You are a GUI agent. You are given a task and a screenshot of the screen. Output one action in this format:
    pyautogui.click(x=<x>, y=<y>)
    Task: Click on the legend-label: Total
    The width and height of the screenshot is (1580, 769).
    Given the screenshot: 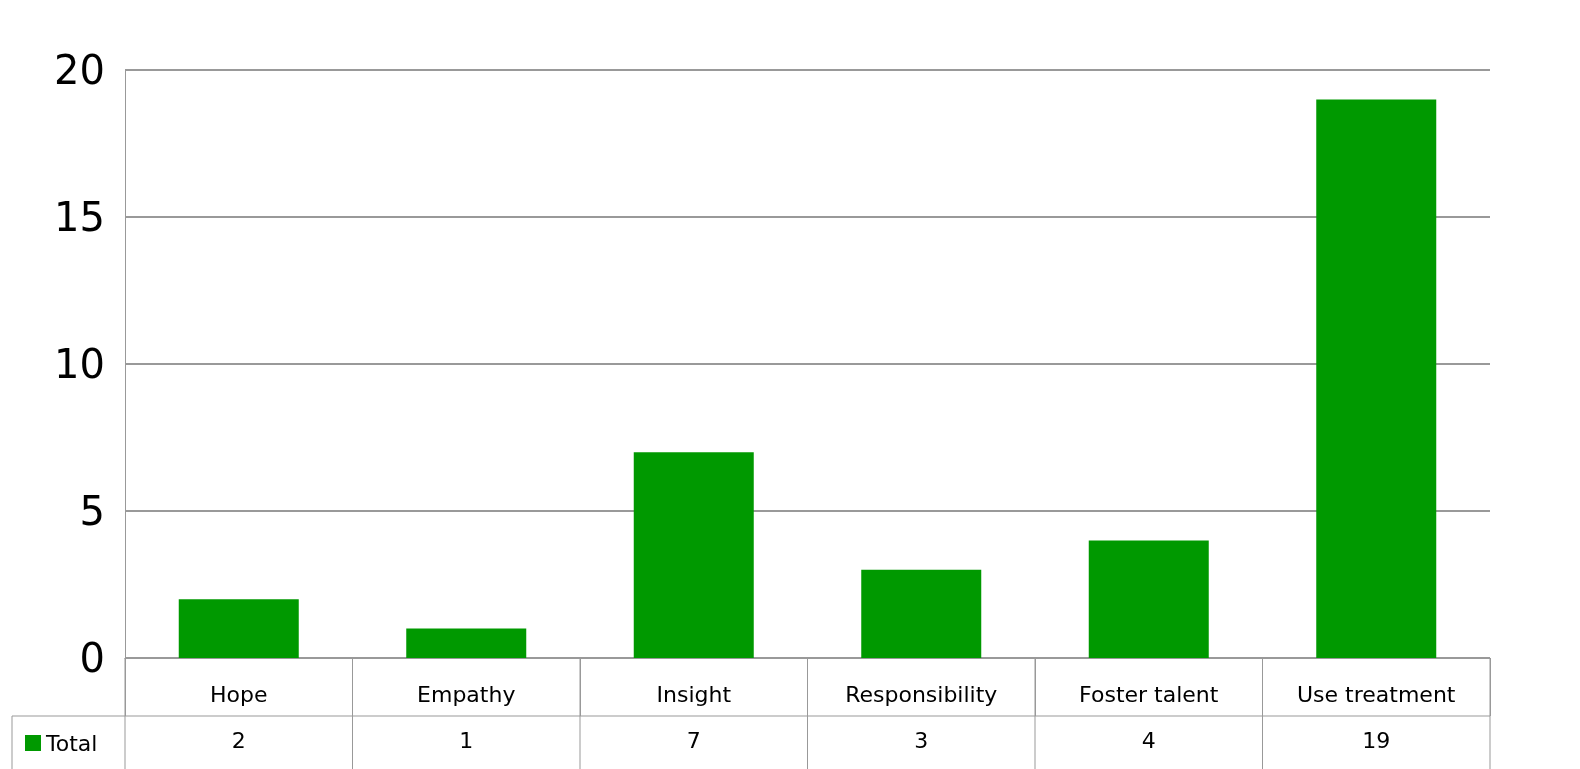 What is the action you would take?
    pyautogui.click(x=71, y=743)
    